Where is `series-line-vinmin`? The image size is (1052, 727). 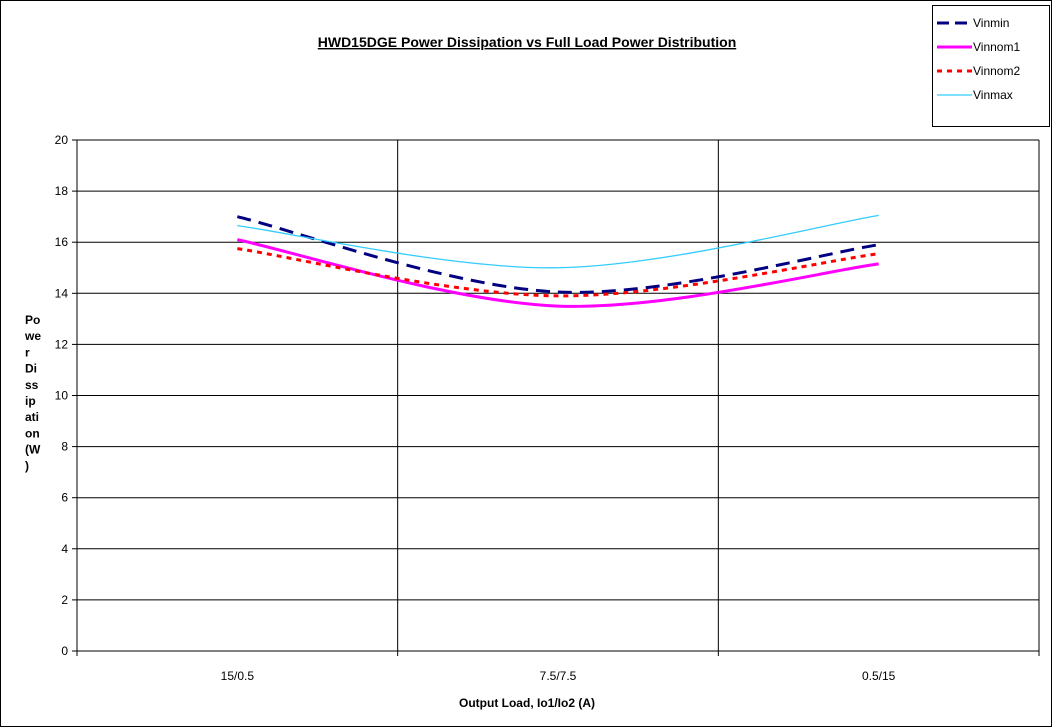 series-line-vinmin is located at coordinates (557, 254).